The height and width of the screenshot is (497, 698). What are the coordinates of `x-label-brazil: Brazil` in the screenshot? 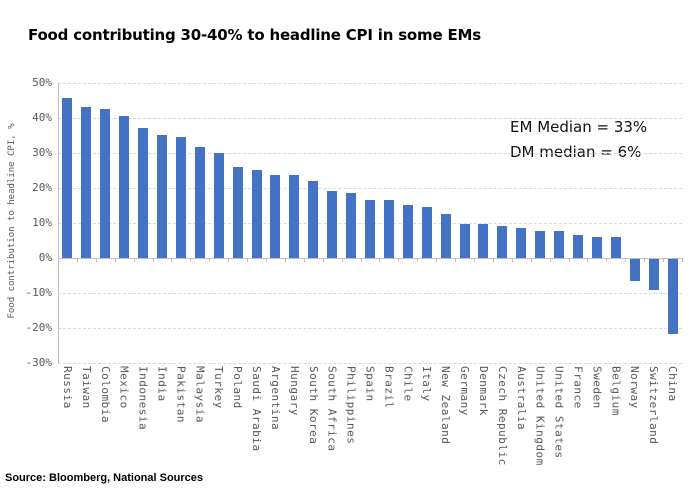 It's located at (389, 387).